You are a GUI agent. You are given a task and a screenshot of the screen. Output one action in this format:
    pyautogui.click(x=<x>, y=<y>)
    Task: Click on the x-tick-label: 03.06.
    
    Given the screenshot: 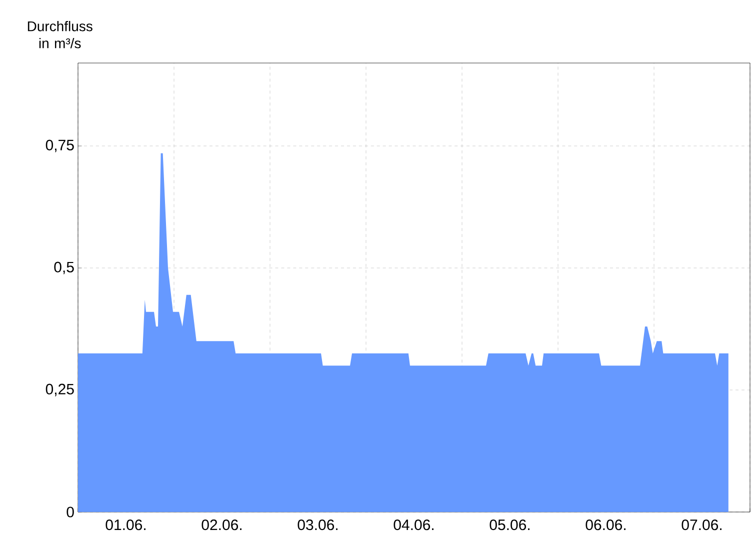 What is the action you would take?
    pyautogui.click(x=318, y=525)
    